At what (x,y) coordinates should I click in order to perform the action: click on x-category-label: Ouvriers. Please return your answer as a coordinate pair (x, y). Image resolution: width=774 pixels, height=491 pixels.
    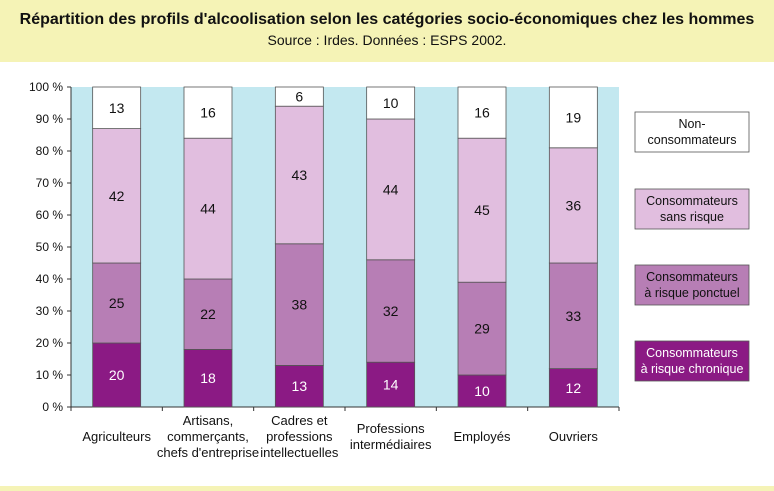
    Looking at the image, I should click on (574, 436).